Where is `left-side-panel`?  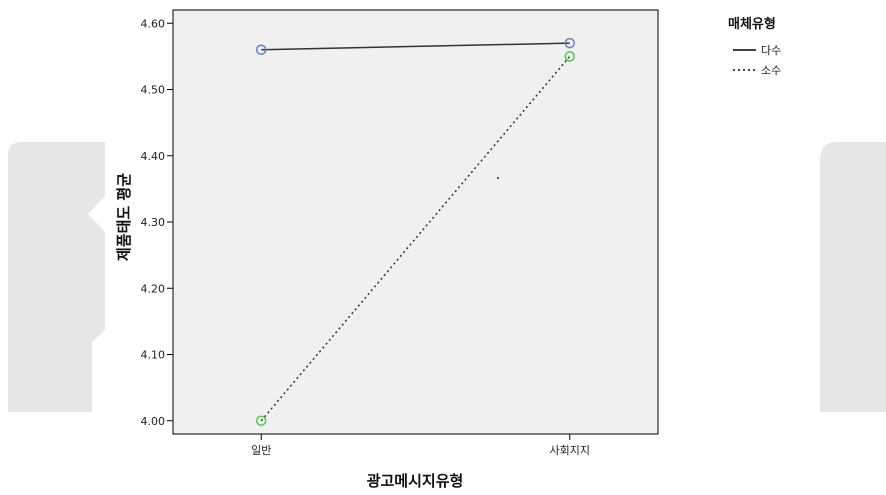
left-side-panel is located at coordinates (56, 277).